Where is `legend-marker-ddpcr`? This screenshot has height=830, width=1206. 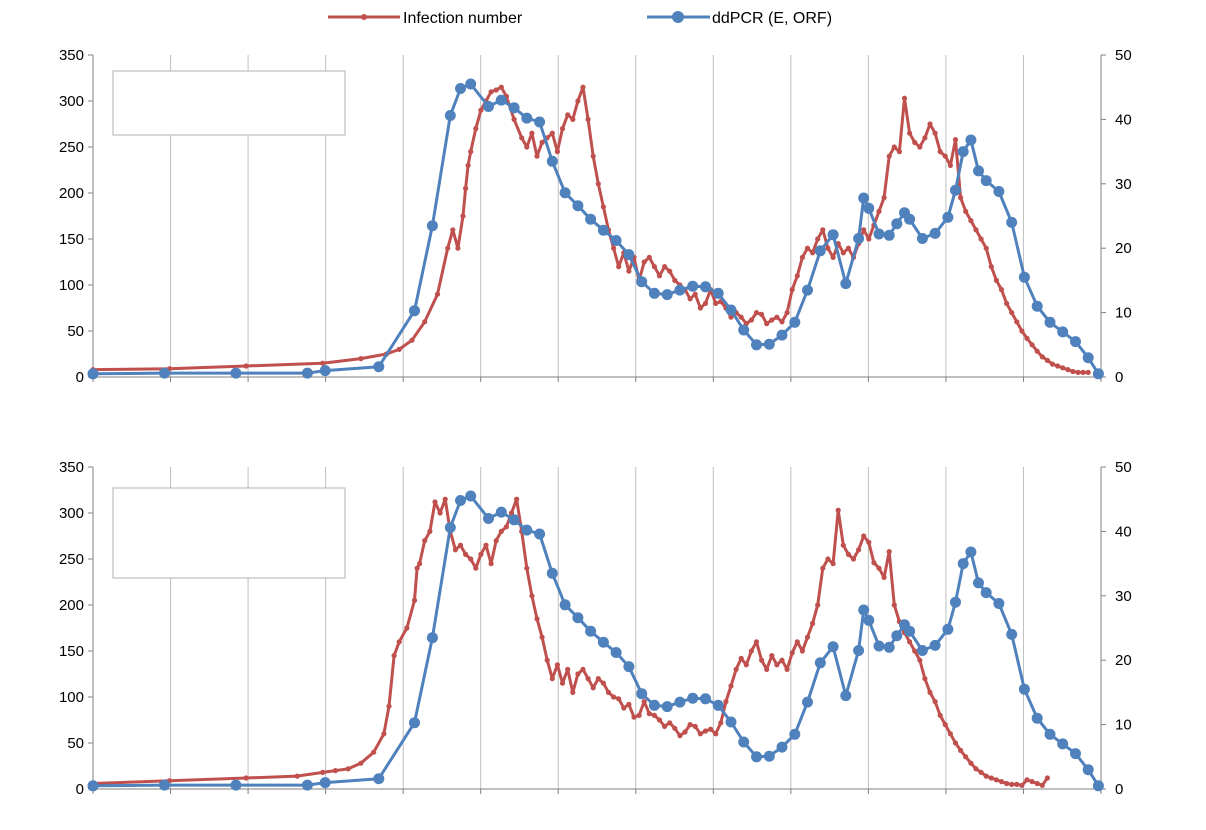
legend-marker-ddpcr is located at coordinates (678, 17).